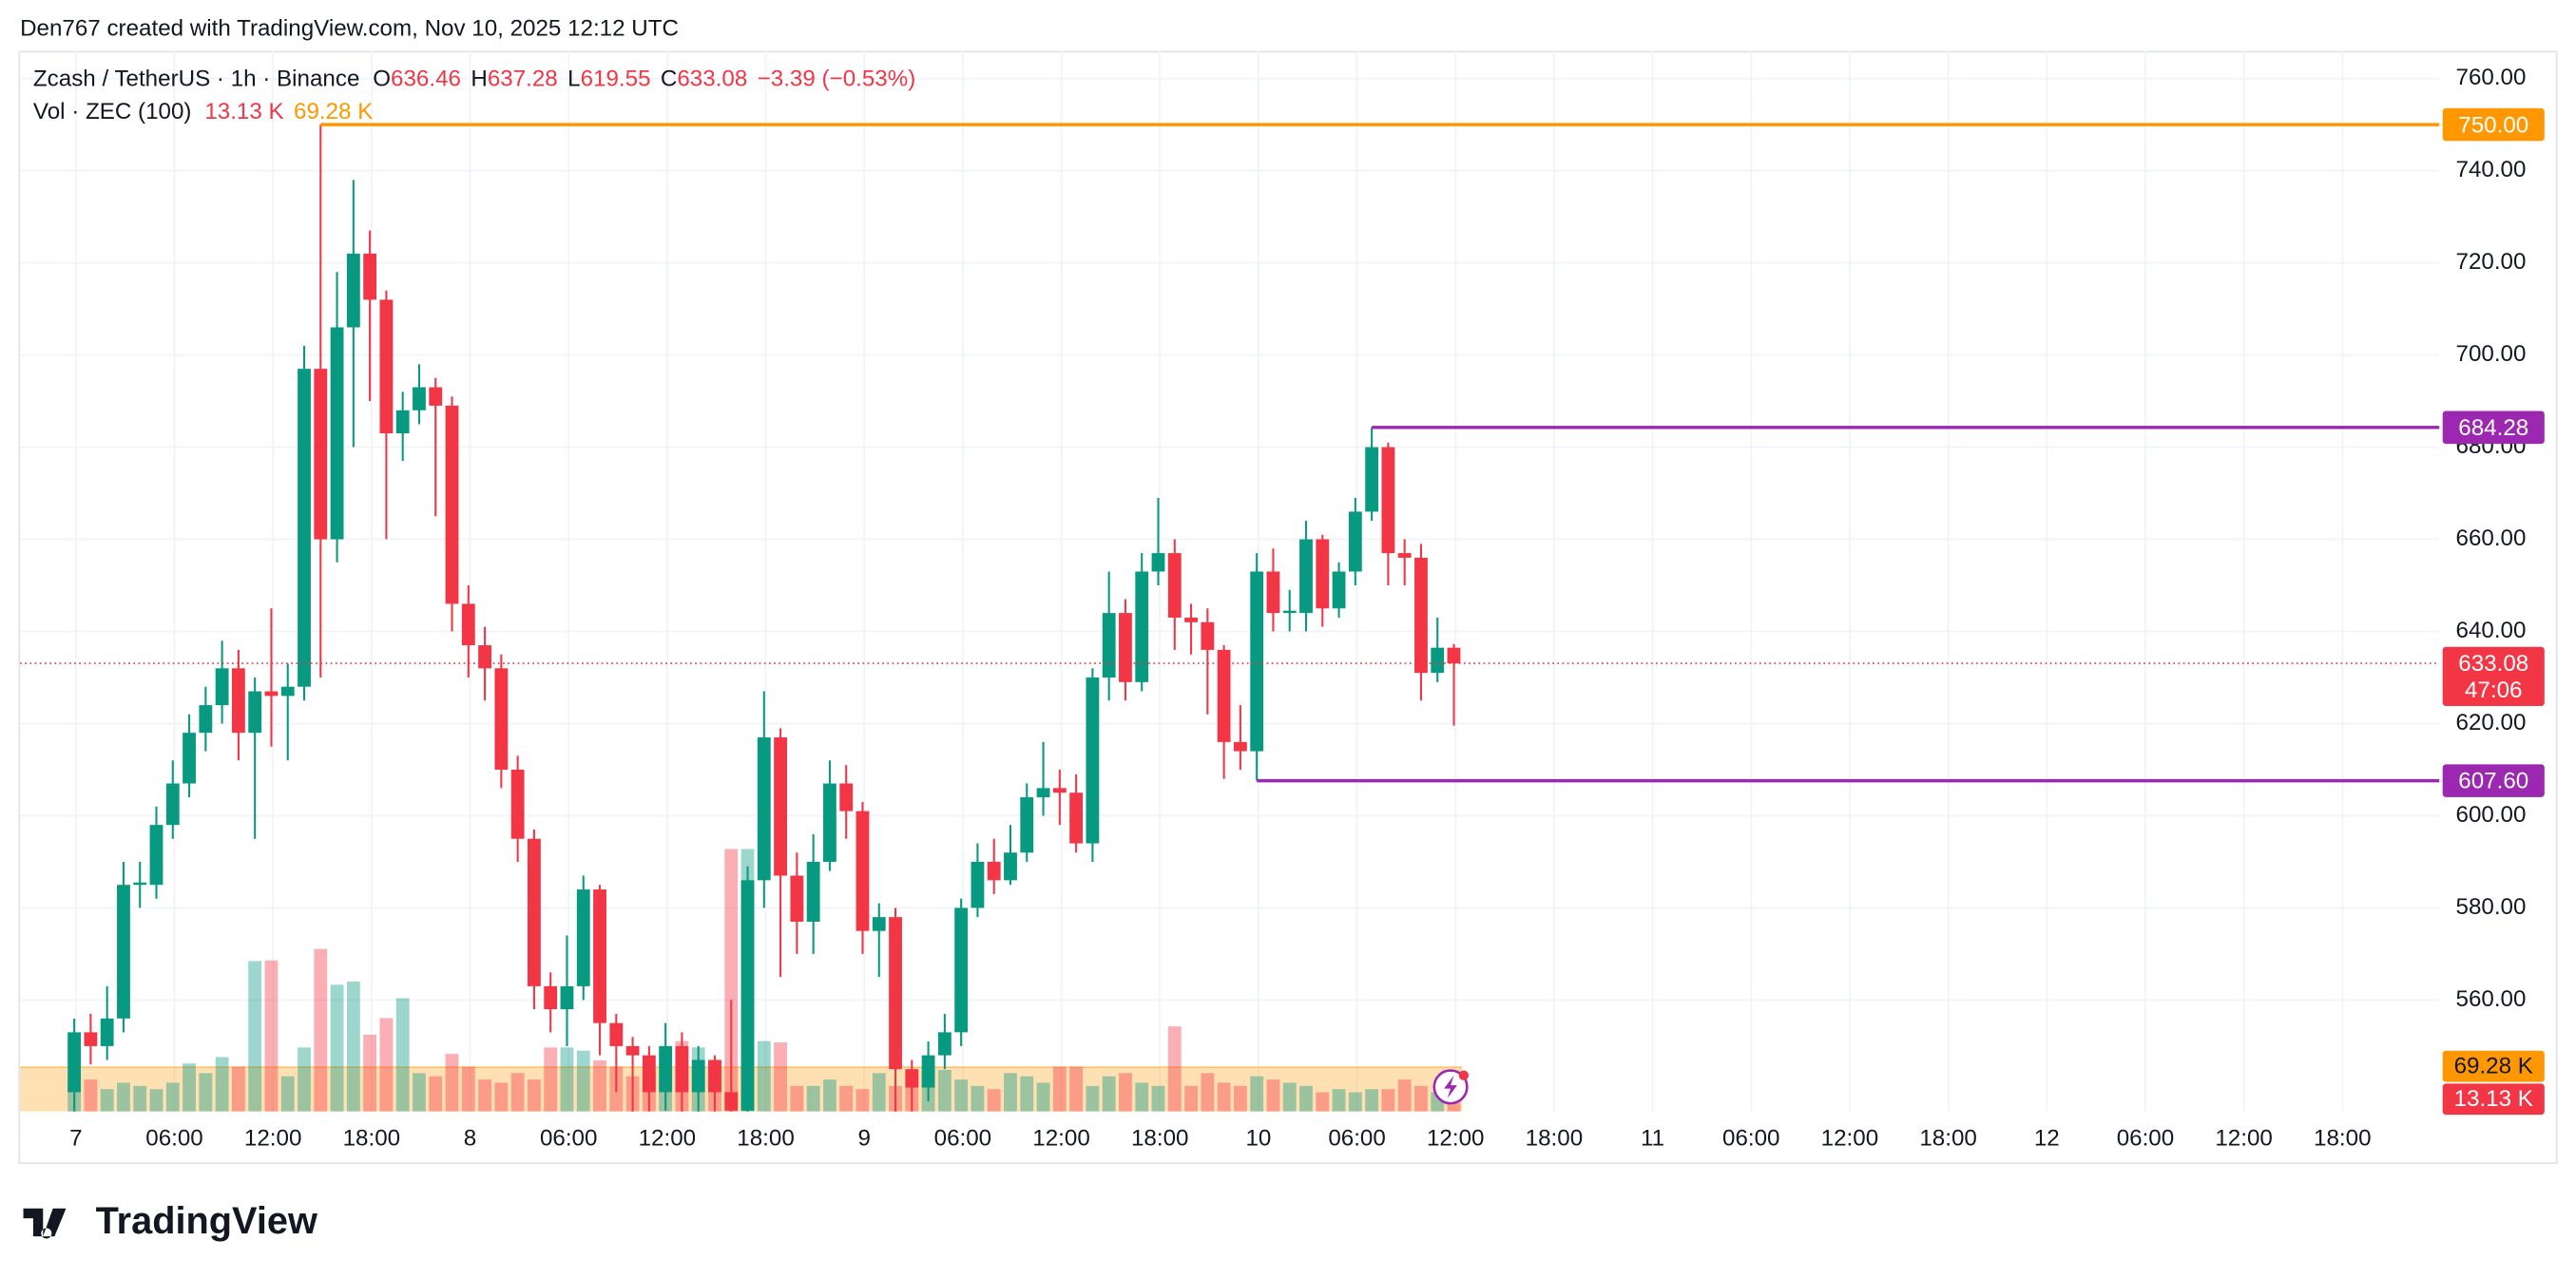  Describe the element at coordinates (2494, 1099) in the screenshot. I see `volume-last-box` at that location.